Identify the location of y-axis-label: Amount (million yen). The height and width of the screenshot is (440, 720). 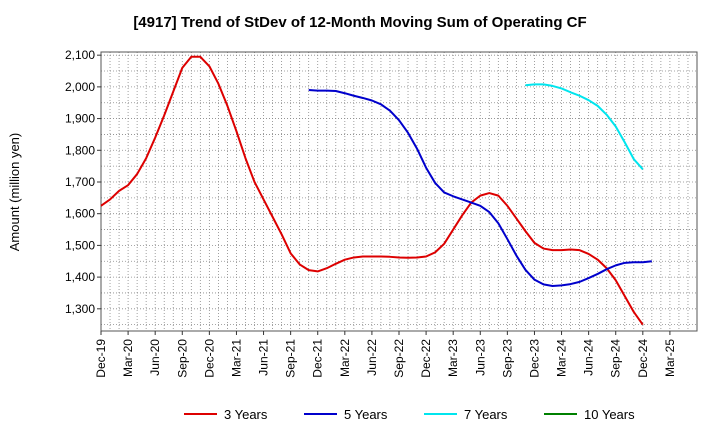
(14, 192).